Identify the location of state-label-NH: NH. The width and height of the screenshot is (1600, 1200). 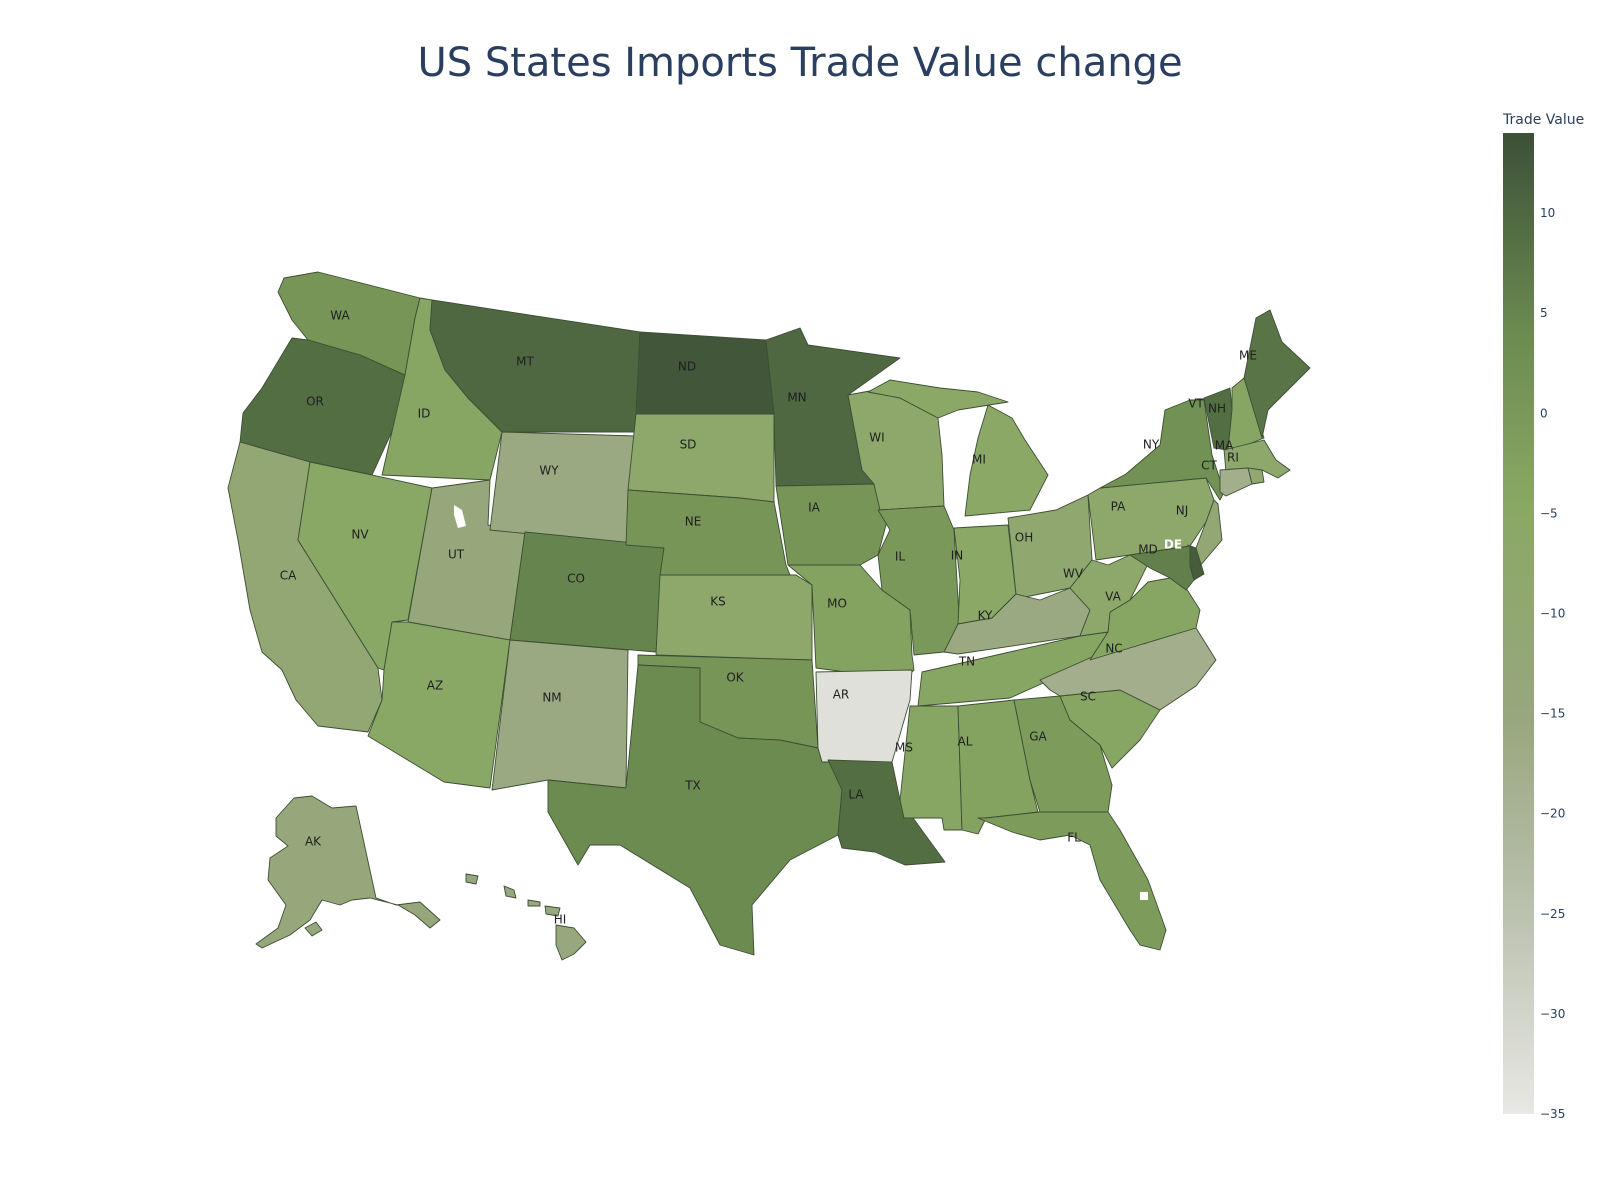
(1217, 409).